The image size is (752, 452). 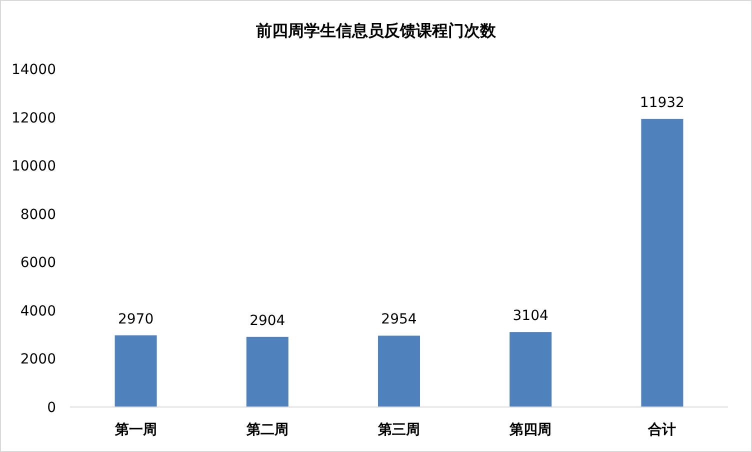 I want to click on y-tick-label: 8000, so click(x=38, y=214).